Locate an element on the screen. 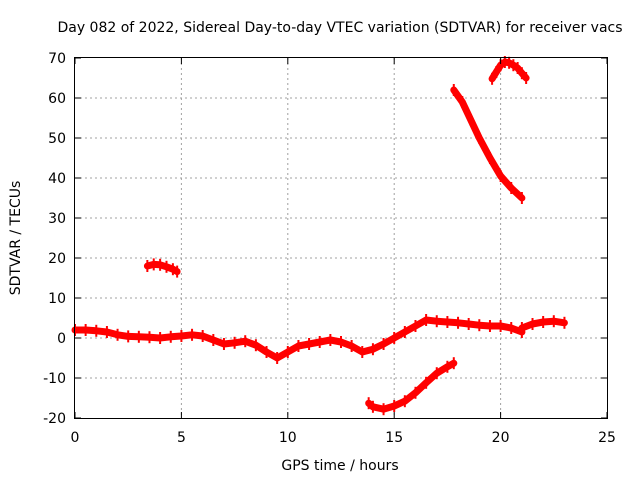  y-tick-label: -10 is located at coordinates (54, 379).